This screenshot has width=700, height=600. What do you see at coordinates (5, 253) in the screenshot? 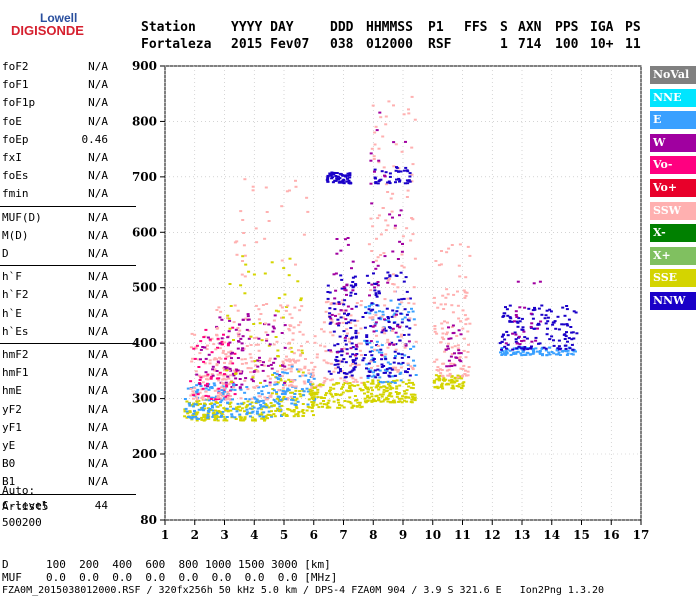
I see `param-name: D` at bounding box center [5, 253].